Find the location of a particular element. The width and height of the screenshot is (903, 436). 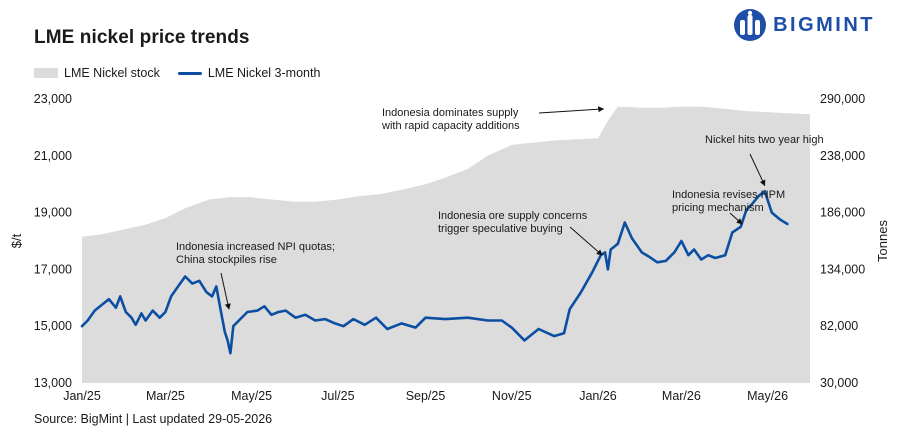

annotation-line: China stockpiles rise is located at coordinates (226, 260).